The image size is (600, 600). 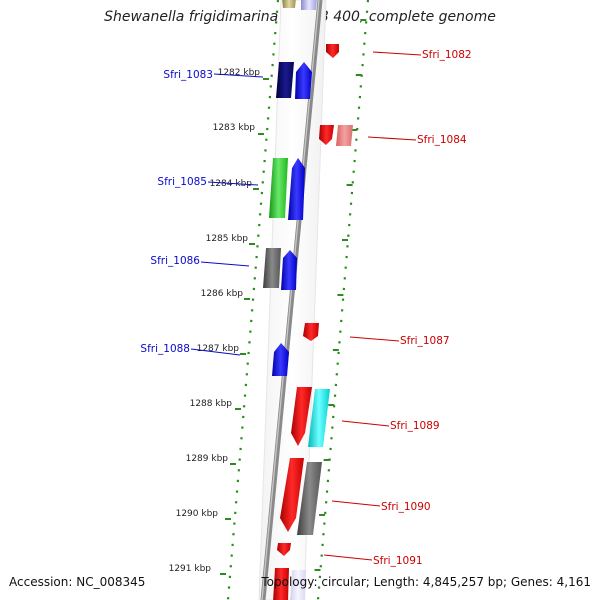 I want to click on label-sfri-1091: Sfri_1091, so click(x=398, y=561).